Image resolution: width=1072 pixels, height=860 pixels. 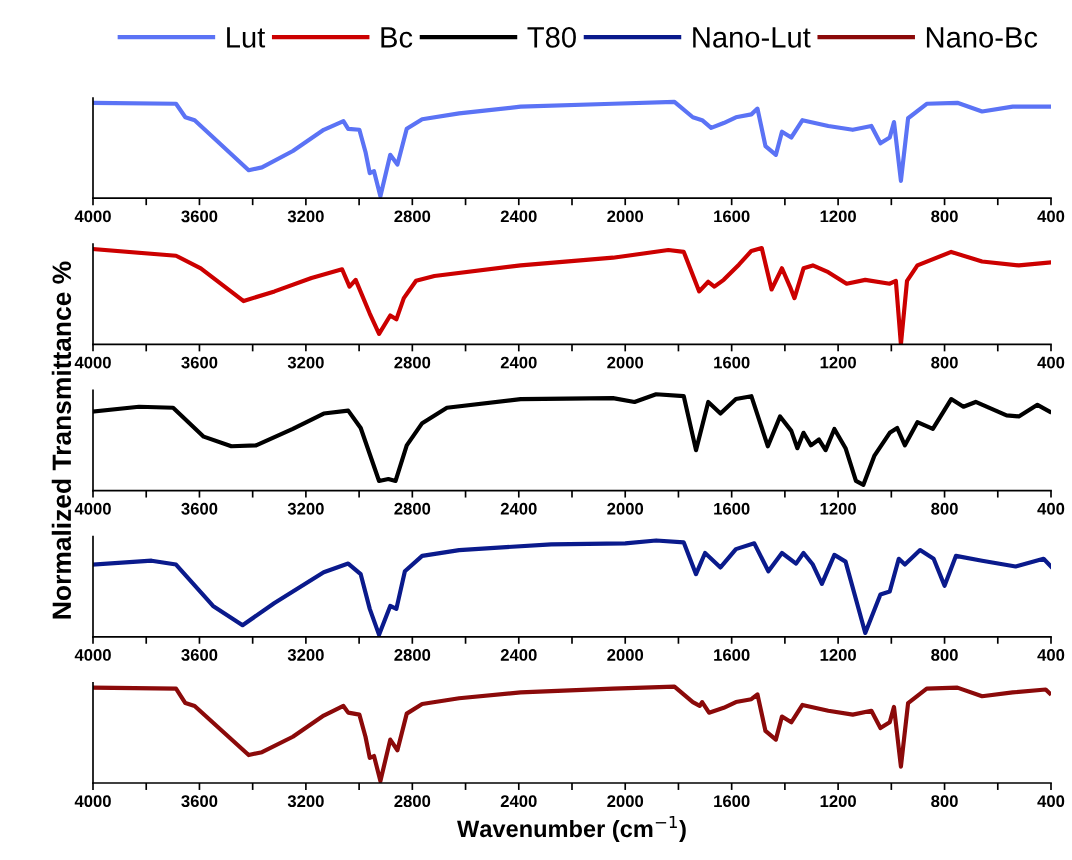 I want to click on legend-label: Bc, so click(x=397, y=37).